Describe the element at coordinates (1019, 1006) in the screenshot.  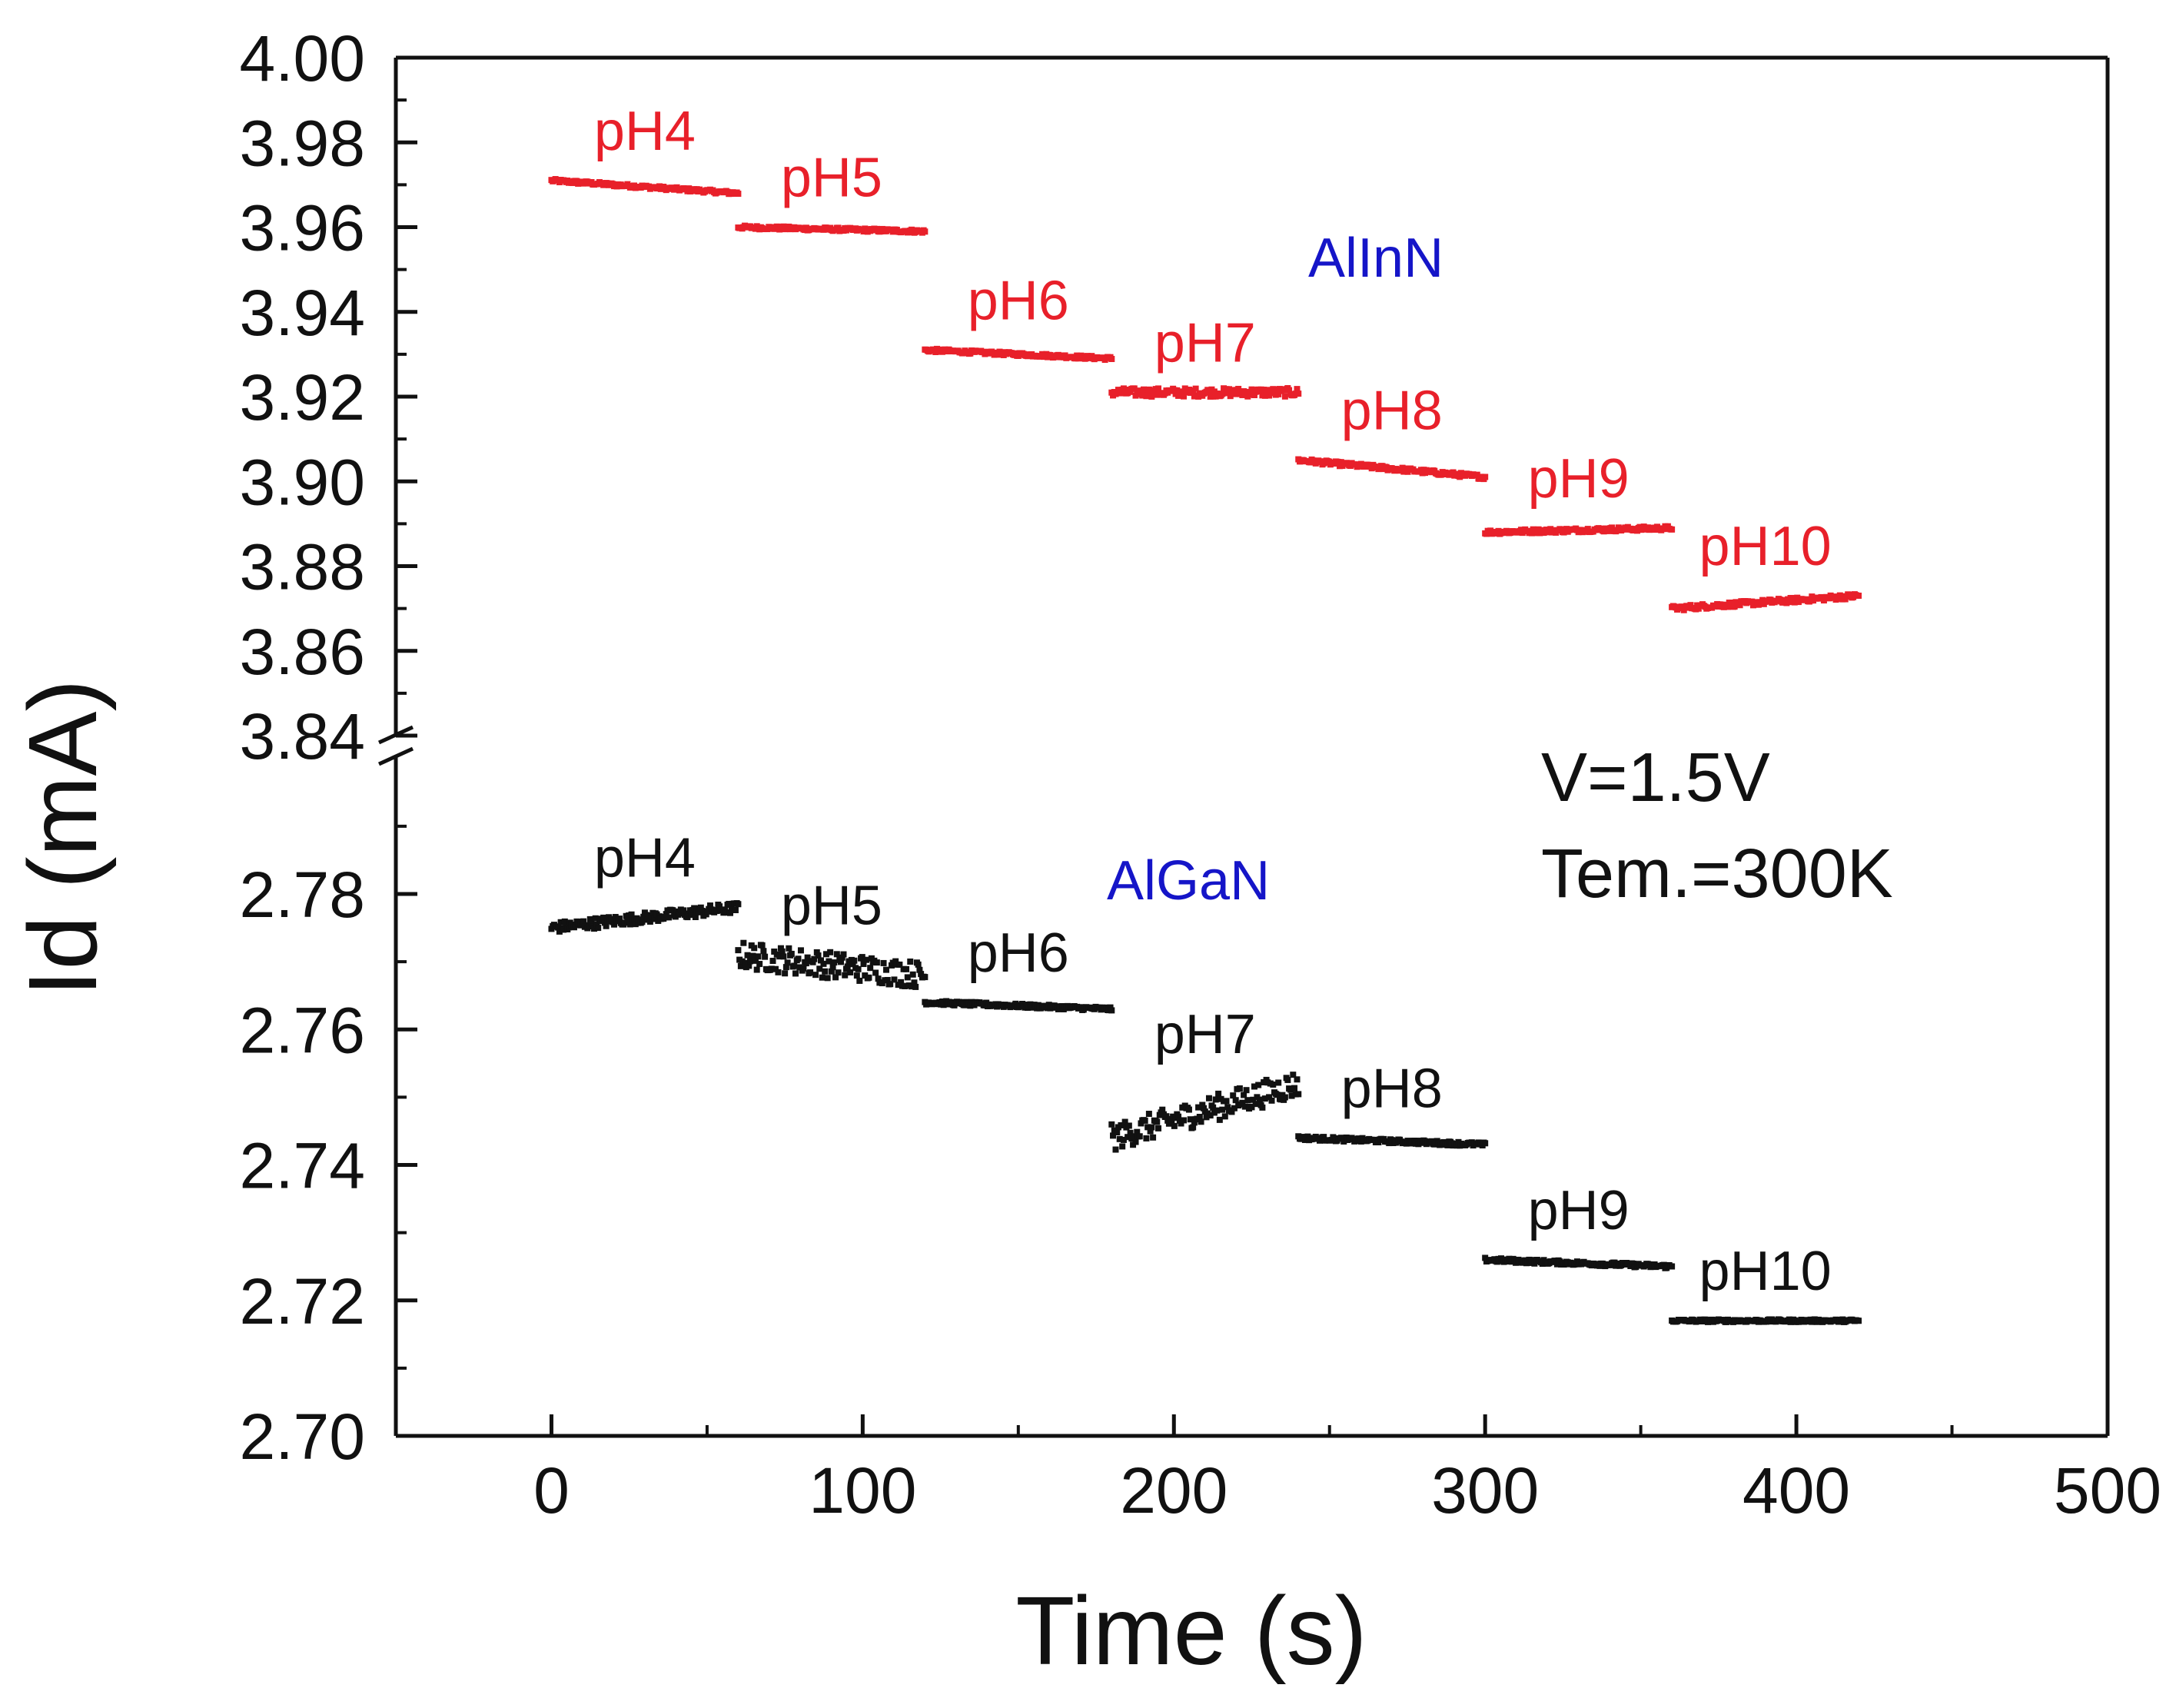
I see `segment-algan-ph6` at that location.